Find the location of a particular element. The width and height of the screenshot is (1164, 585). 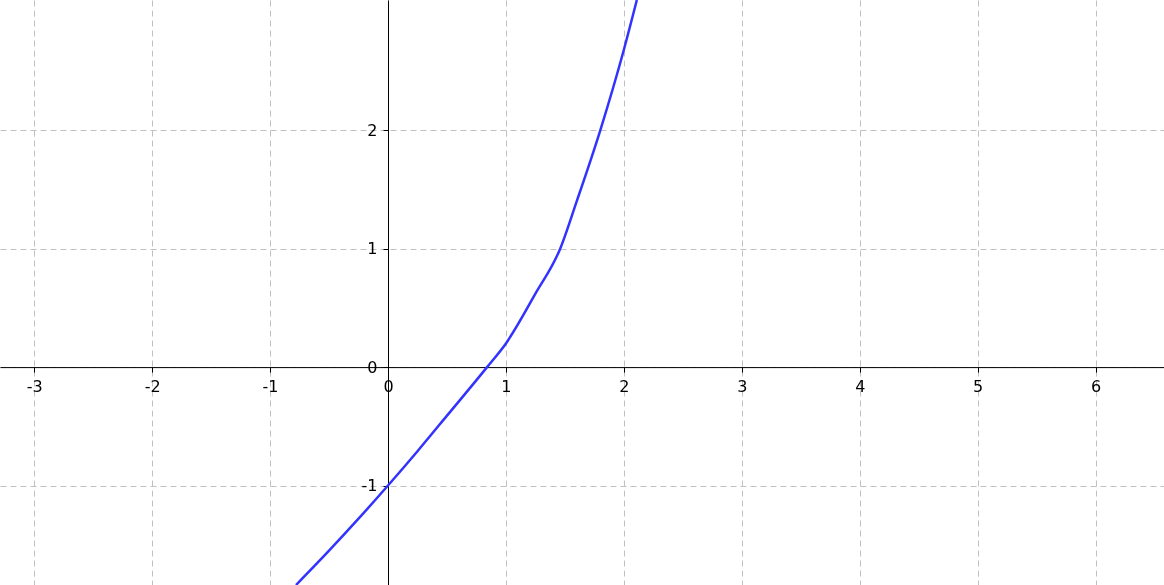

x-tick-label: -1 is located at coordinates (270, 386).